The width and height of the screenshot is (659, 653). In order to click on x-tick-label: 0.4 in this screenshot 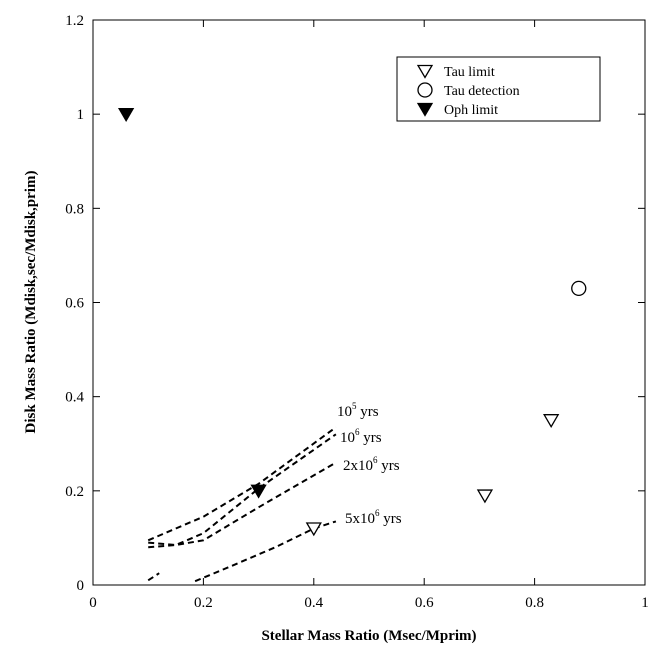, I will do `click(313, 603)`.